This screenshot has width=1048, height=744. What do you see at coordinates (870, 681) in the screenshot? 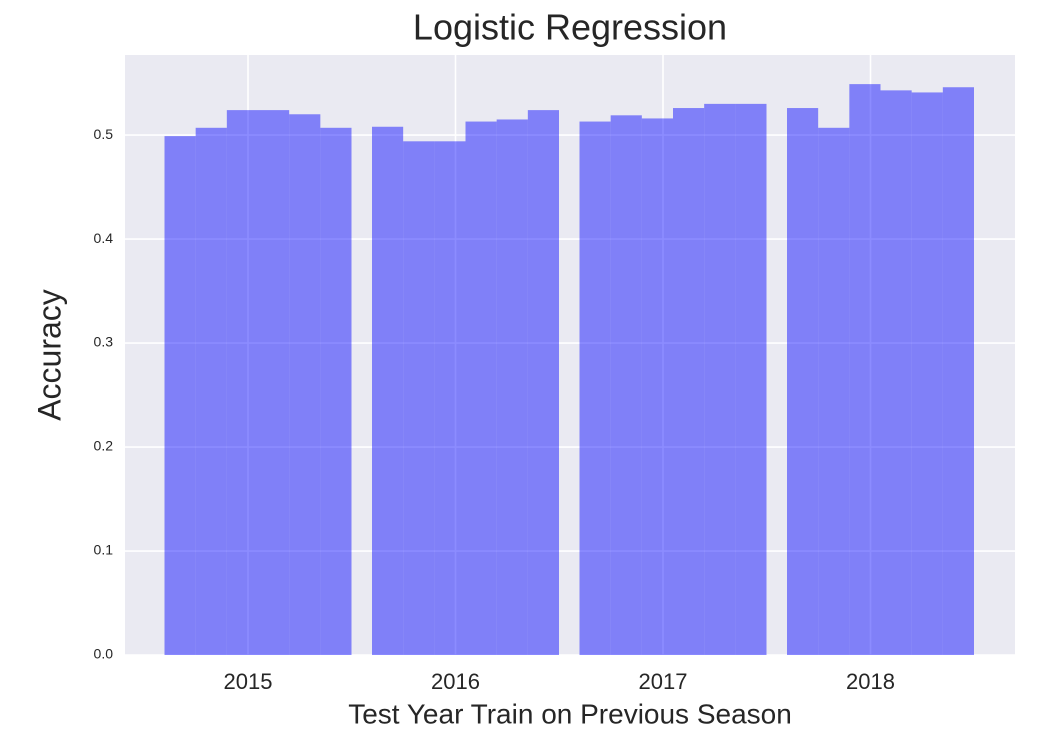
I see `x-tick-label: 2018` at bounding box center [870, 681].